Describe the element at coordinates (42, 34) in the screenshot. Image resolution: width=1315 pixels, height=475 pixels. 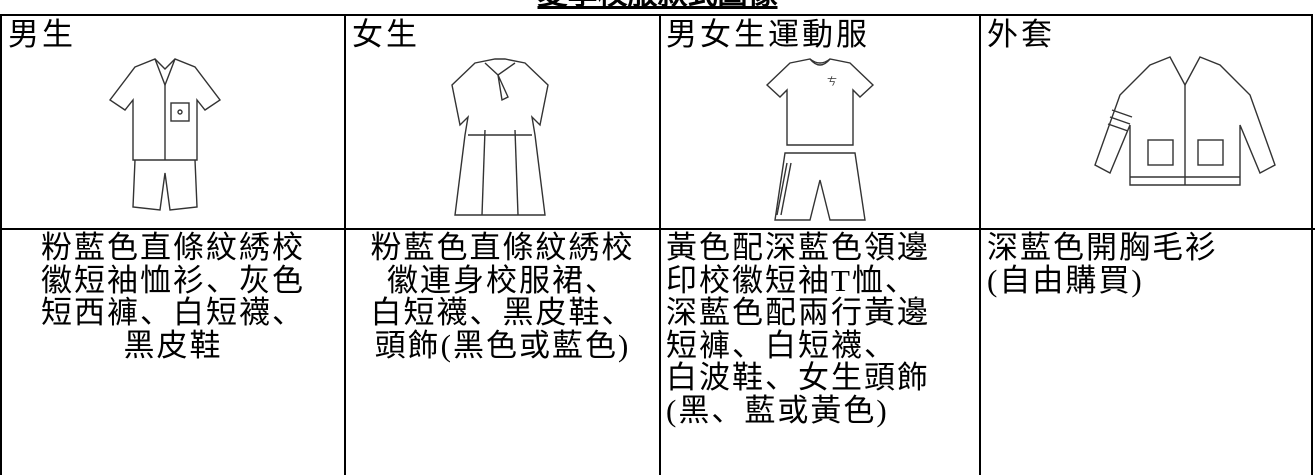
I see `column-header: 男生` at that location.